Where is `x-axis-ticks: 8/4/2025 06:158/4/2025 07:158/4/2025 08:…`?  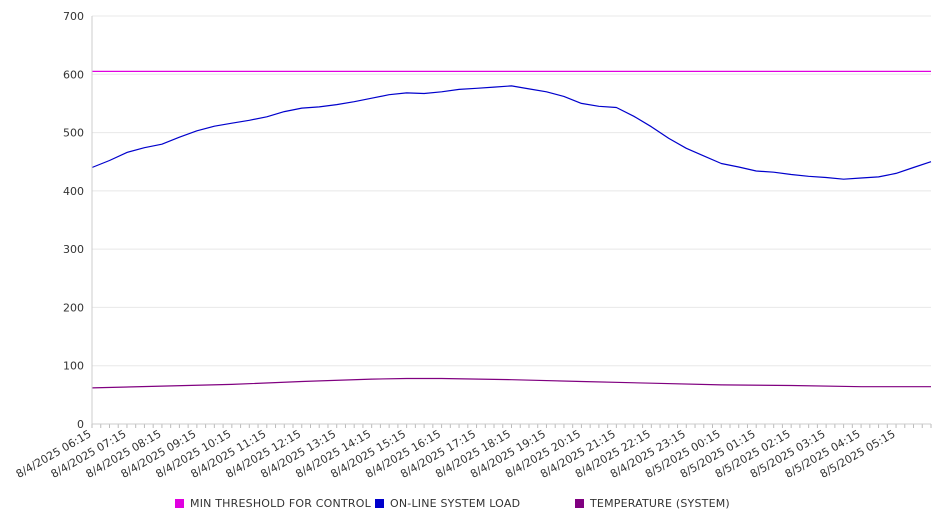 x-axis-ticks: 8/4/2025 06:158/4/2025 07:158/4/2025 08:… is located at coordinates (473, 452).